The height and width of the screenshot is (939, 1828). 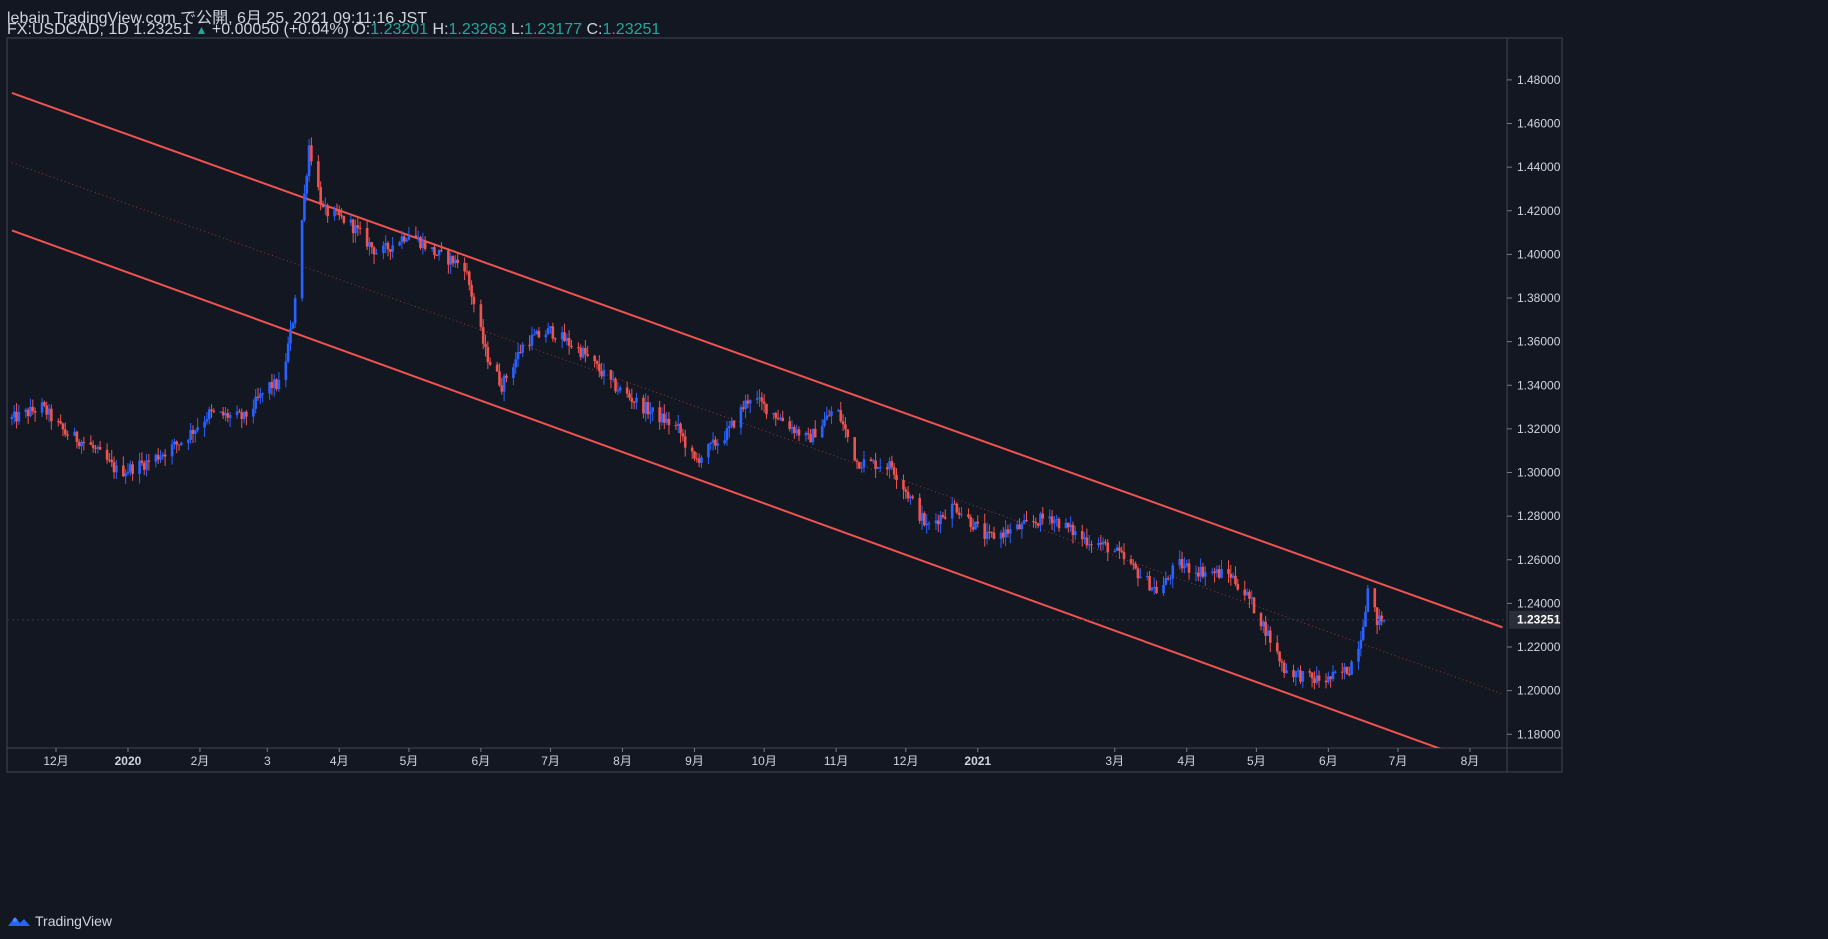 What do you see at coordinates (1539, 647) in the screenshot?
I see `price-tick-label: 1.22000` at bounding box center [1539, 647].